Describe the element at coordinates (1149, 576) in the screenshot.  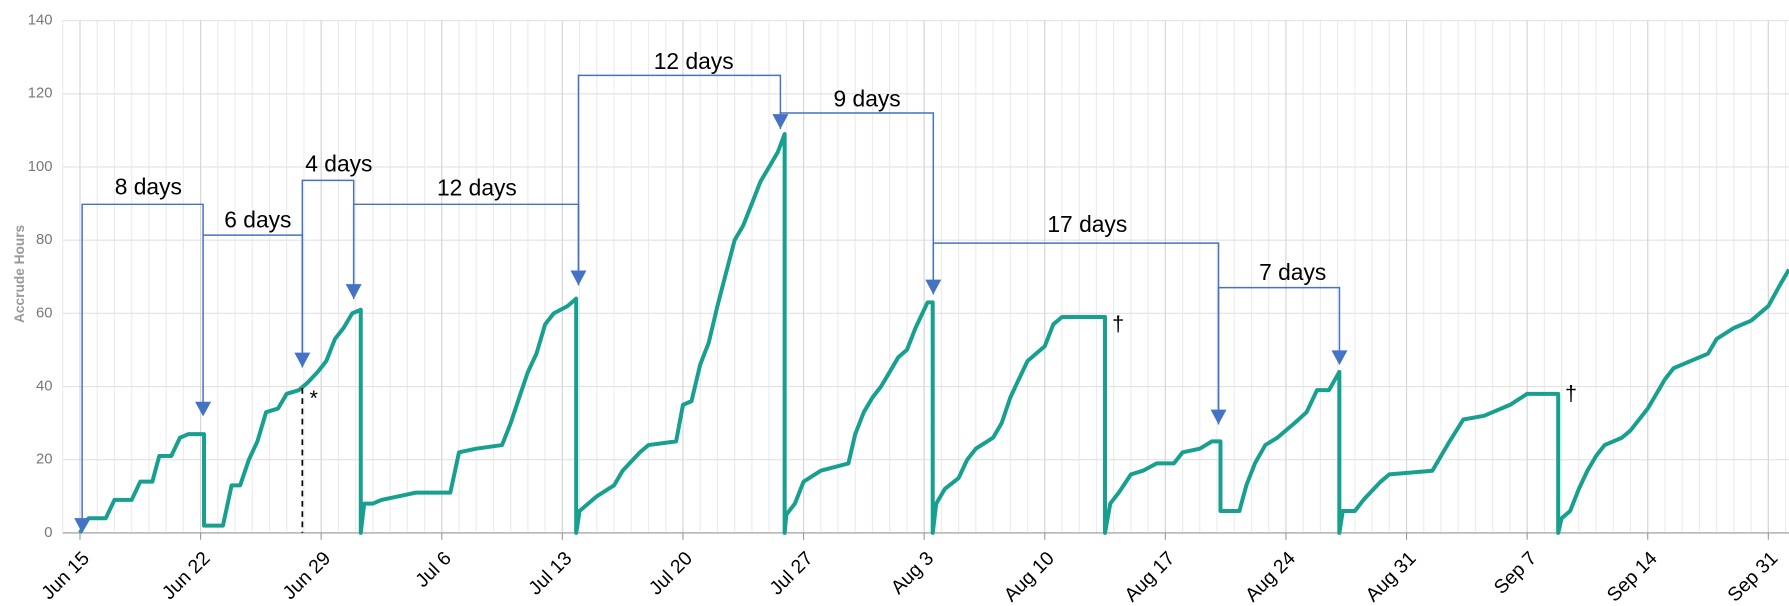
I see `x-tick-label: Aug 17` at that location.